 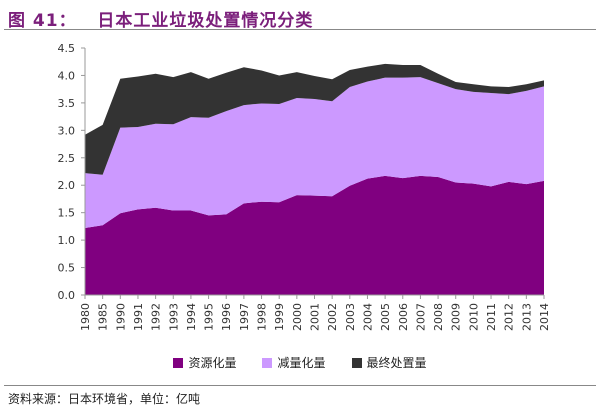 I want to click on x-tick-label: 1994, so click(x=191, y=317).